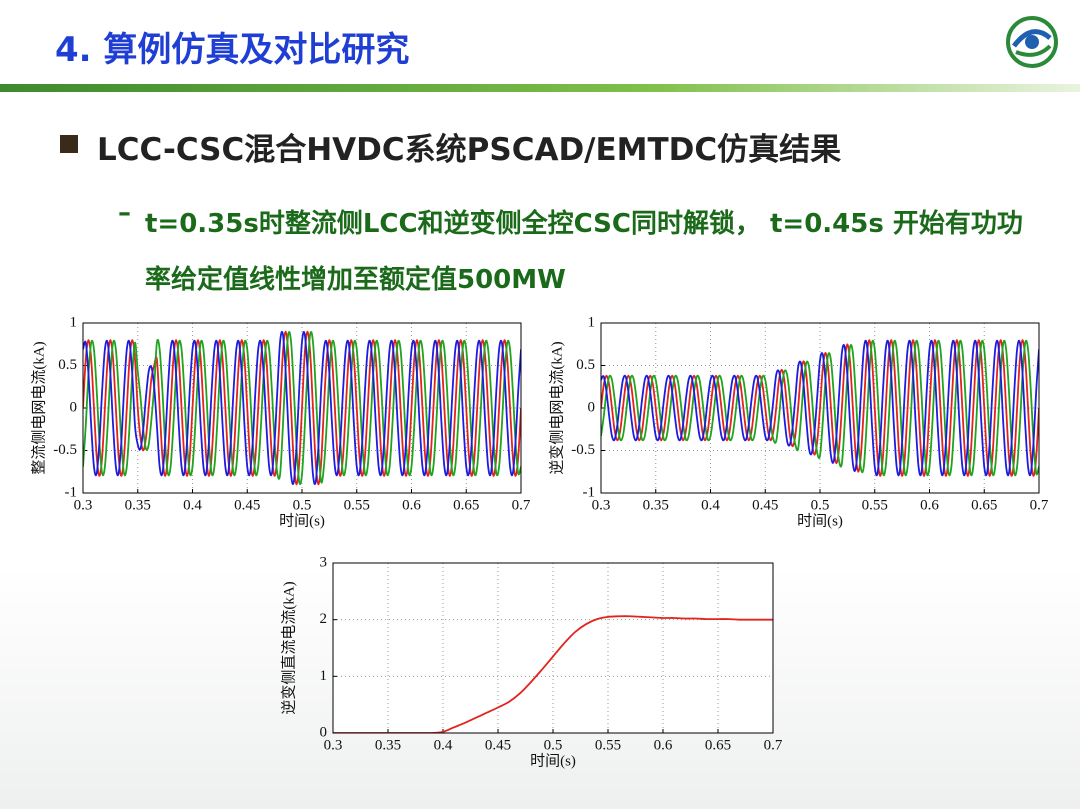 The height and width of the screenshot is (809, 1080). I want to click on logo, so click(1032, 42).